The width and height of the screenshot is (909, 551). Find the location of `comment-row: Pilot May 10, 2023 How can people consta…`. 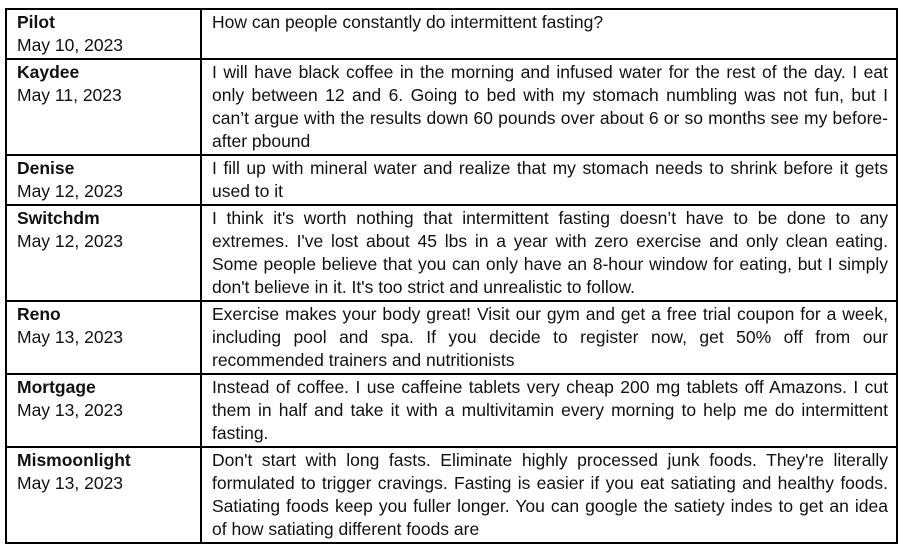

comment-row: Pilot May 10, 2023 How can people consta… is located at coordinates (451, 34).